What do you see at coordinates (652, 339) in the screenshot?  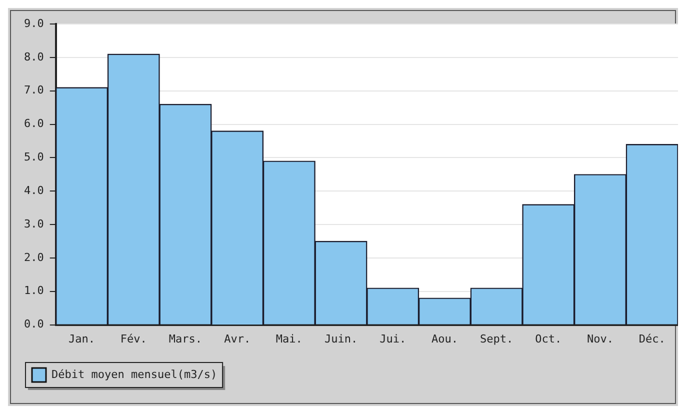 I see `x-tick-label: Déc.` at bounding box center [652, 339].